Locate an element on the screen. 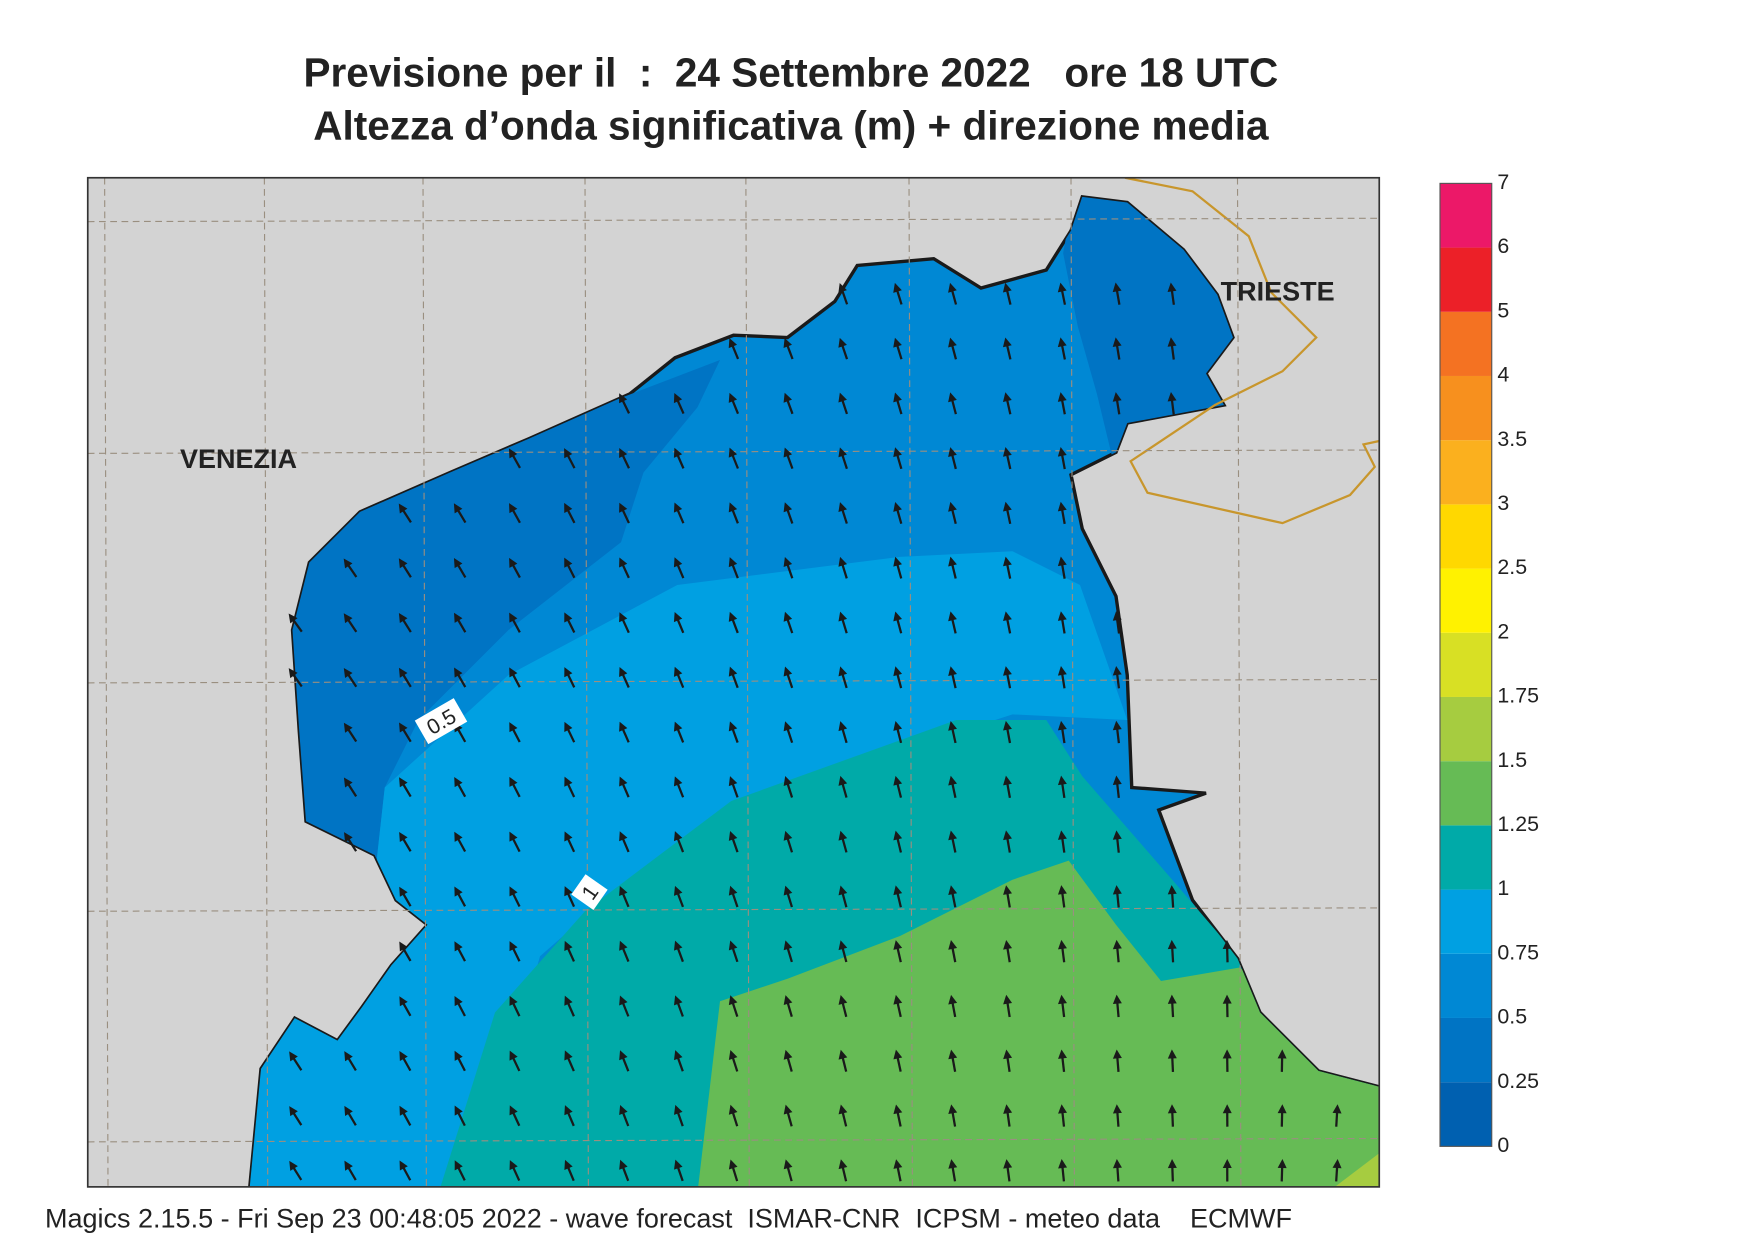  grid-line is located at coordinates (733, 220).